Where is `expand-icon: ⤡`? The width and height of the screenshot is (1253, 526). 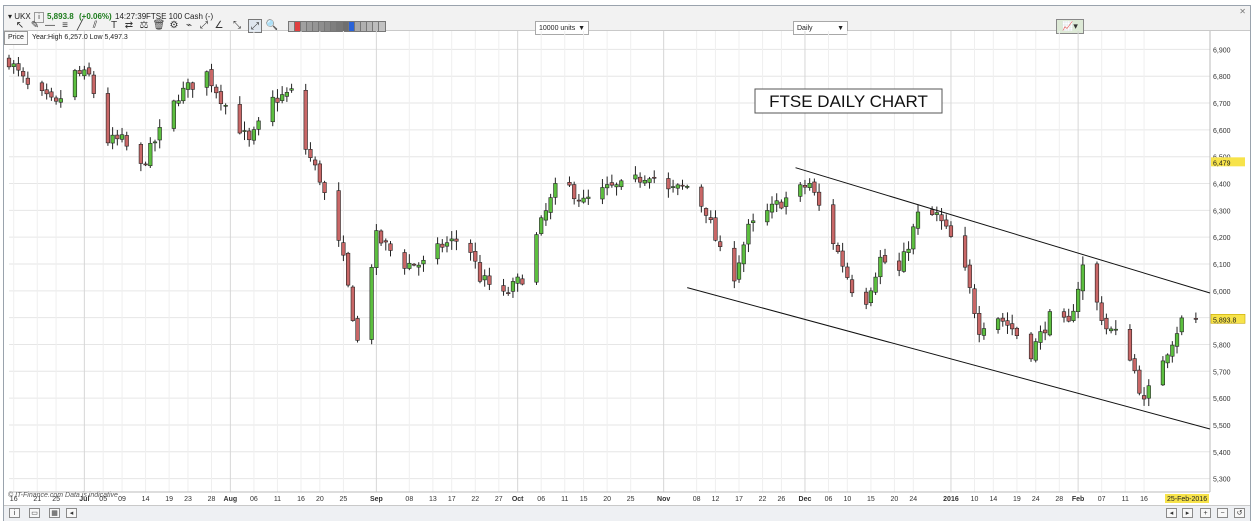
expand-icon: ⤡ is located at coordinates (237, 25).